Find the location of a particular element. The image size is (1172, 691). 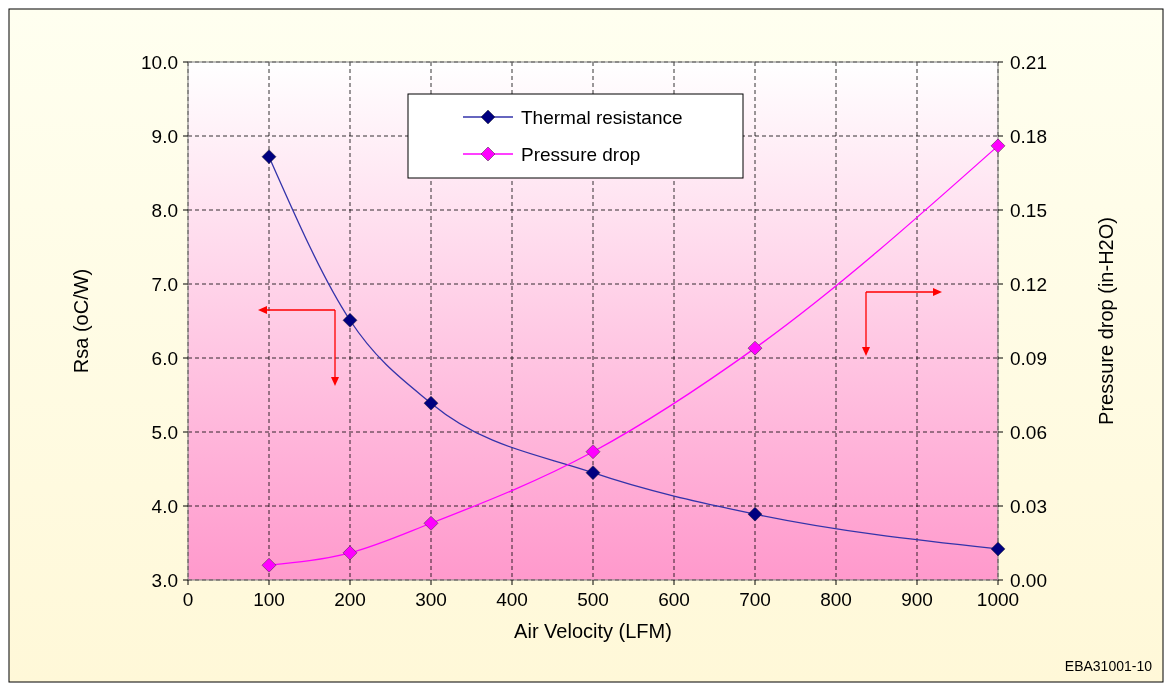

x-axis-title: Air Velocity (LFM) is located at coordinates (593, 631).